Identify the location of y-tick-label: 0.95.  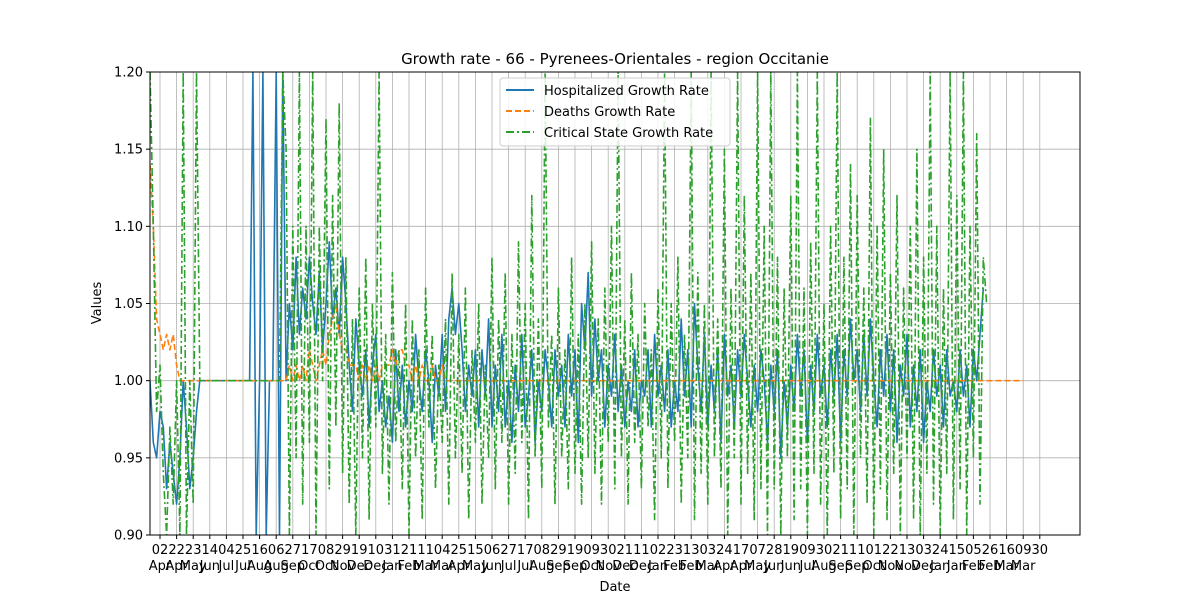
(128, 458).